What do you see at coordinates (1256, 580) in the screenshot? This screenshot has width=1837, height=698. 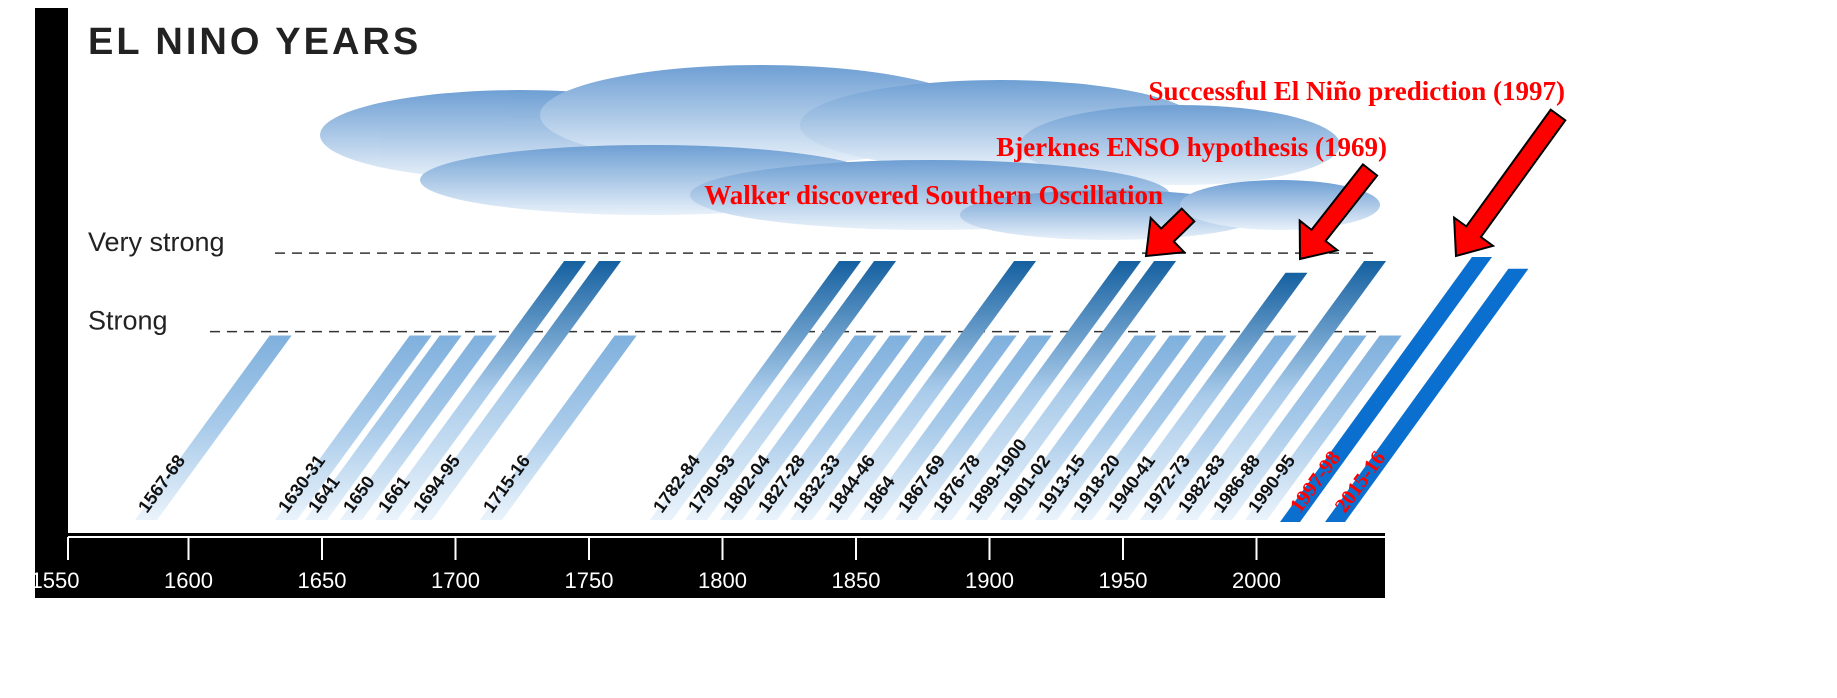 I see `x-tick-label: 2000` at bounding box center [1256, 580].